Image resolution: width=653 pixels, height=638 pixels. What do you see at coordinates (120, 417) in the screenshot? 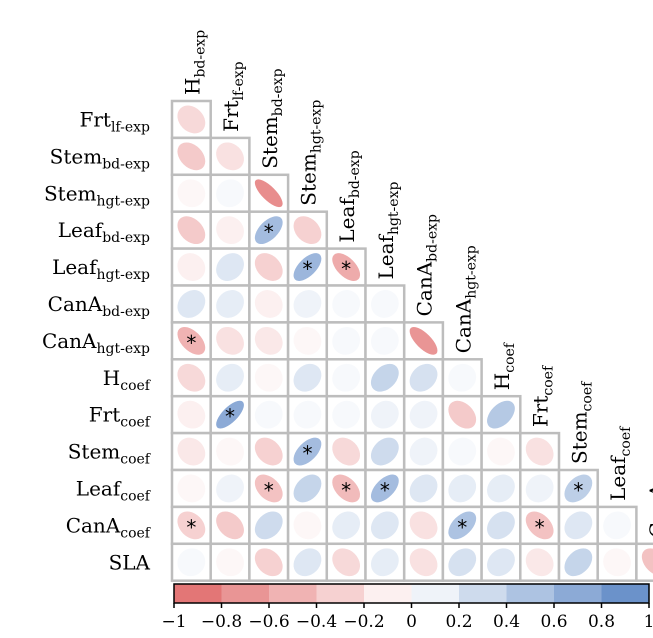
I see `row-label-frt-coef: Frtcoef` at bounding box center [120, 417].